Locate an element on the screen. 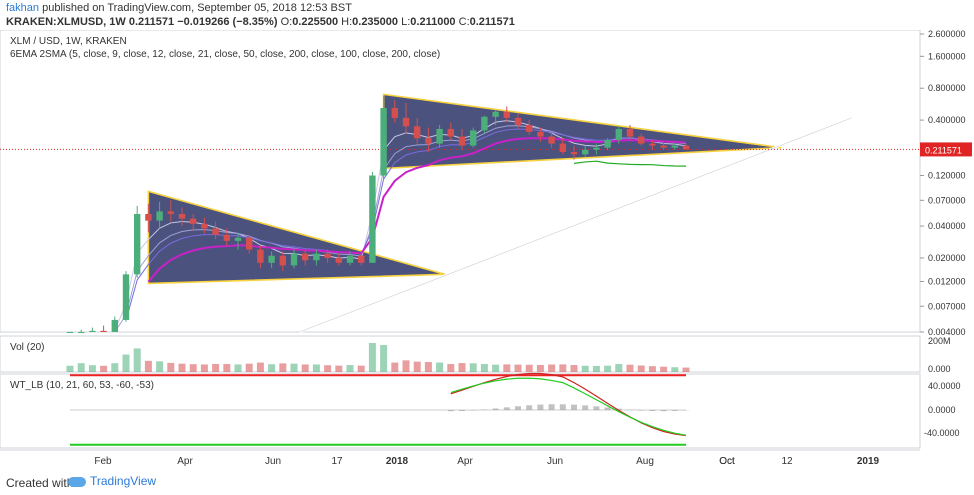  price-tick-label: 0.800000 is located at coordinates (947, 88).